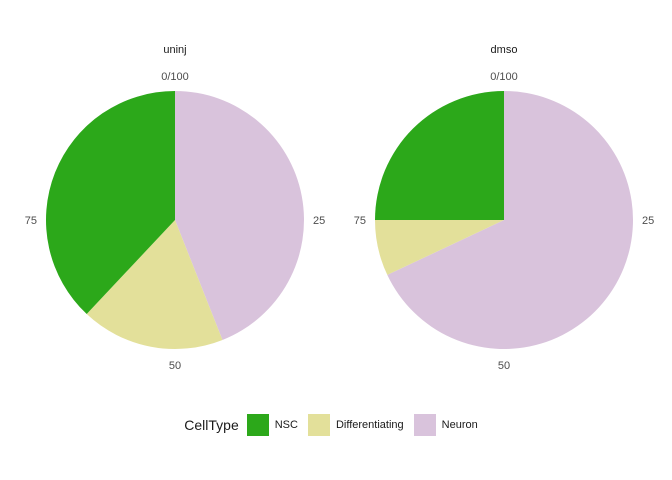  Describe the element at coordinates (286, 425) in the screenshot. I see `legend-label-nsc: NSC` at that location.